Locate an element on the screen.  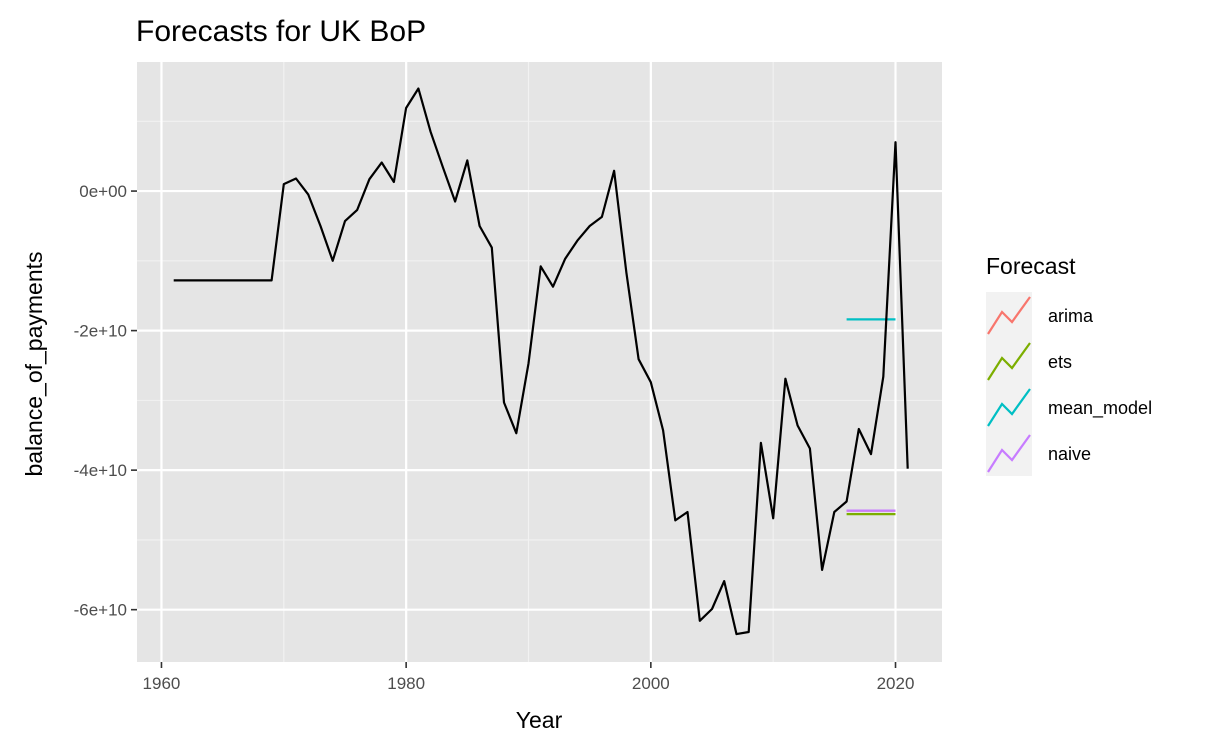
y-tick-label: 0e+00 is located at coordinates (103, 191).